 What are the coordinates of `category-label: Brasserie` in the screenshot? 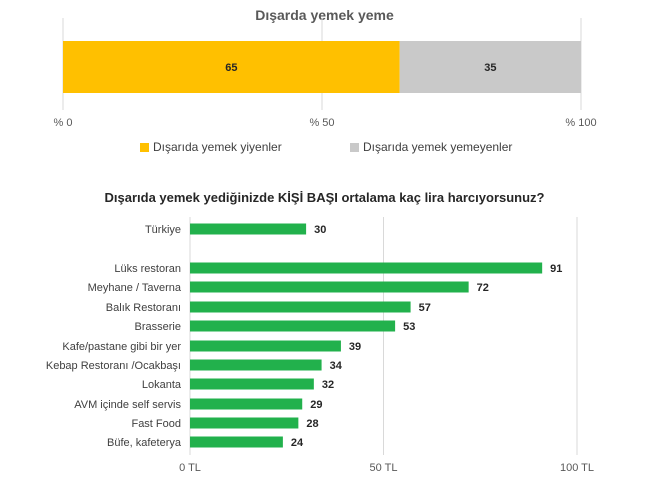 It's located at (158, 327).